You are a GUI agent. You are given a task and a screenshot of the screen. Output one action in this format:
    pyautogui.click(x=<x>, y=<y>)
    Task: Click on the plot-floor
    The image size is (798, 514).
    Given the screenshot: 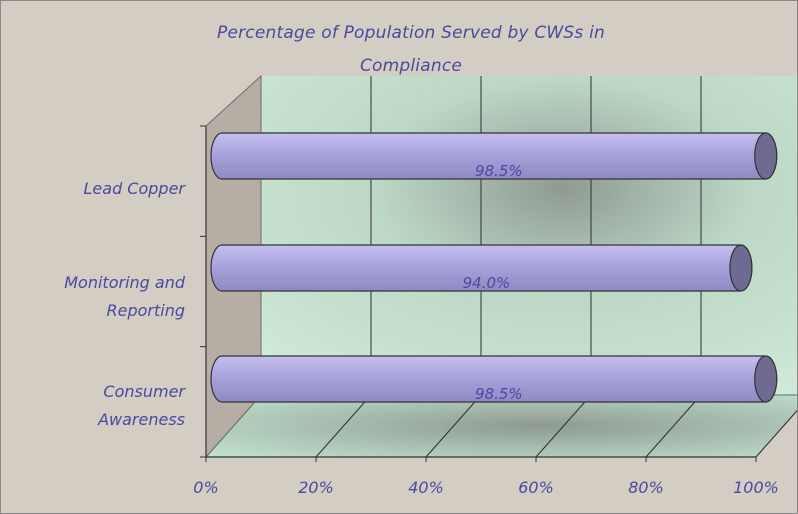 What is the action you would take?
    pyautogui.click(x=500, y=426)
    